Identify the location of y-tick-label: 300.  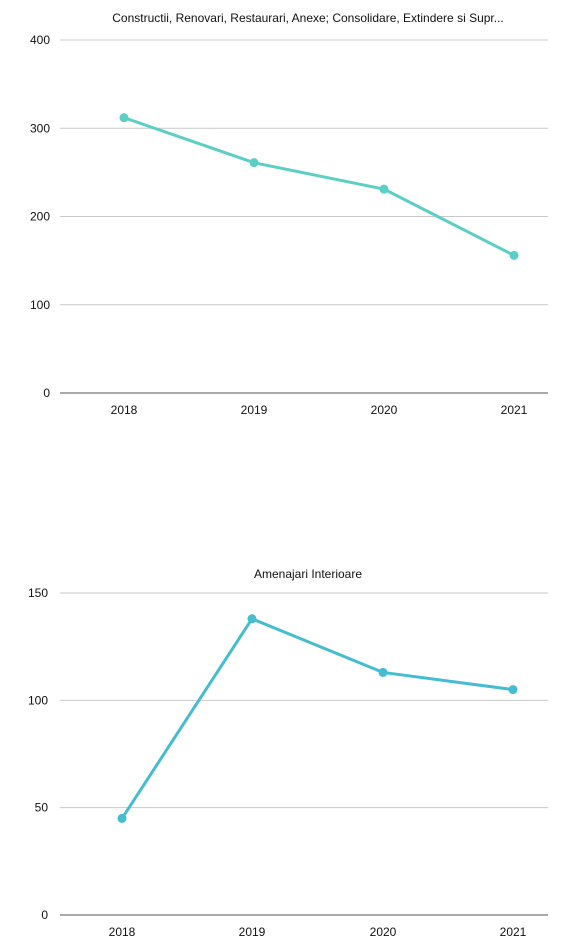
(40, 128).